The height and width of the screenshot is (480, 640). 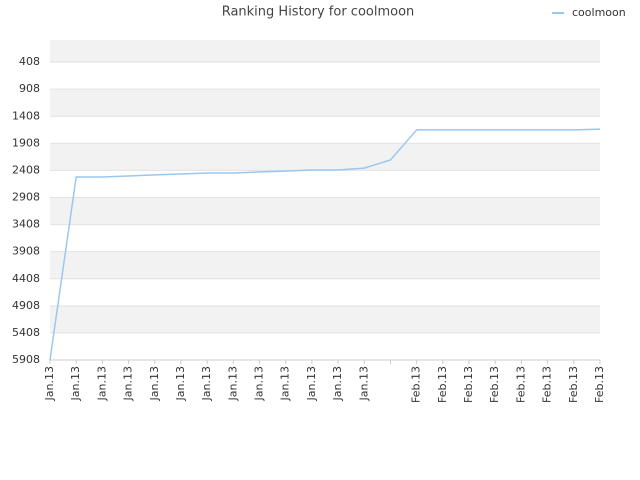 What do you see at coordinates (26, 224) in the screenshot?
I see `y-tick-label: 3408` at bounding box center [26, 224].